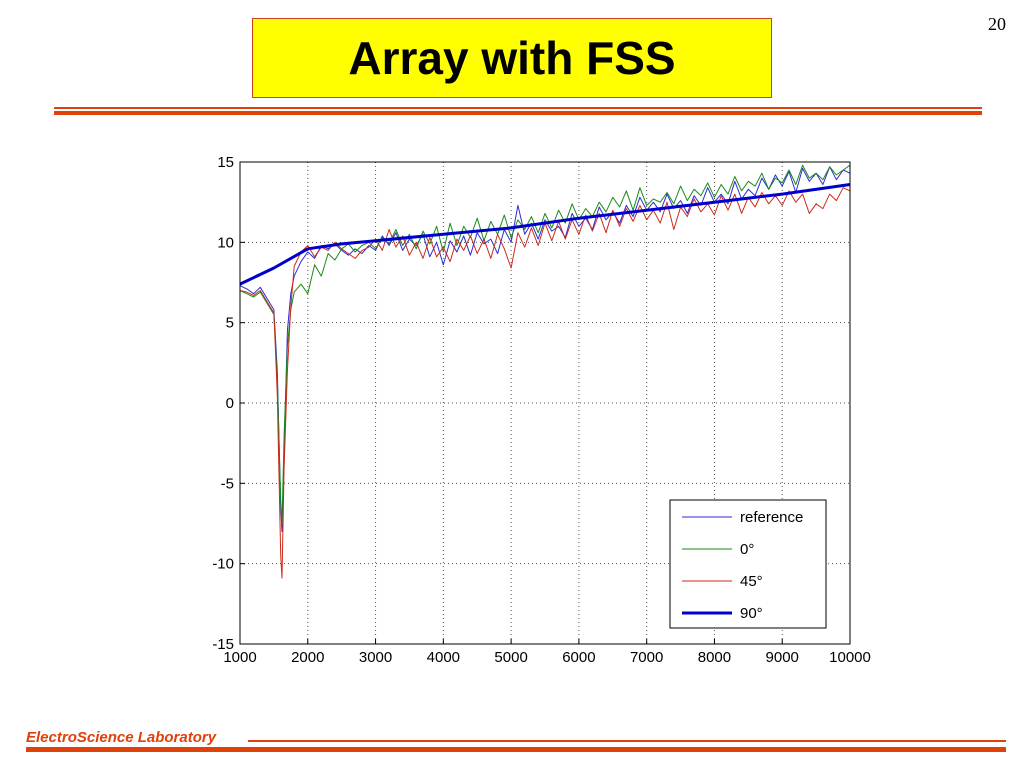 Image resolution: width=1024 pixels, height=768 pixels. Describe the element at coordinates (771, 517) in the screenshot. I see `legend-entry-label: reference` at that location.